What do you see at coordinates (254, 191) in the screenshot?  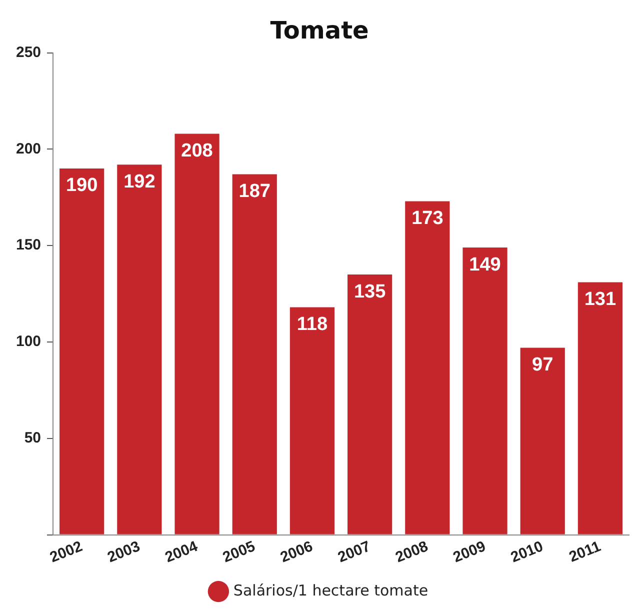 I see `data-label: 187` at bounding box center [254, 191].